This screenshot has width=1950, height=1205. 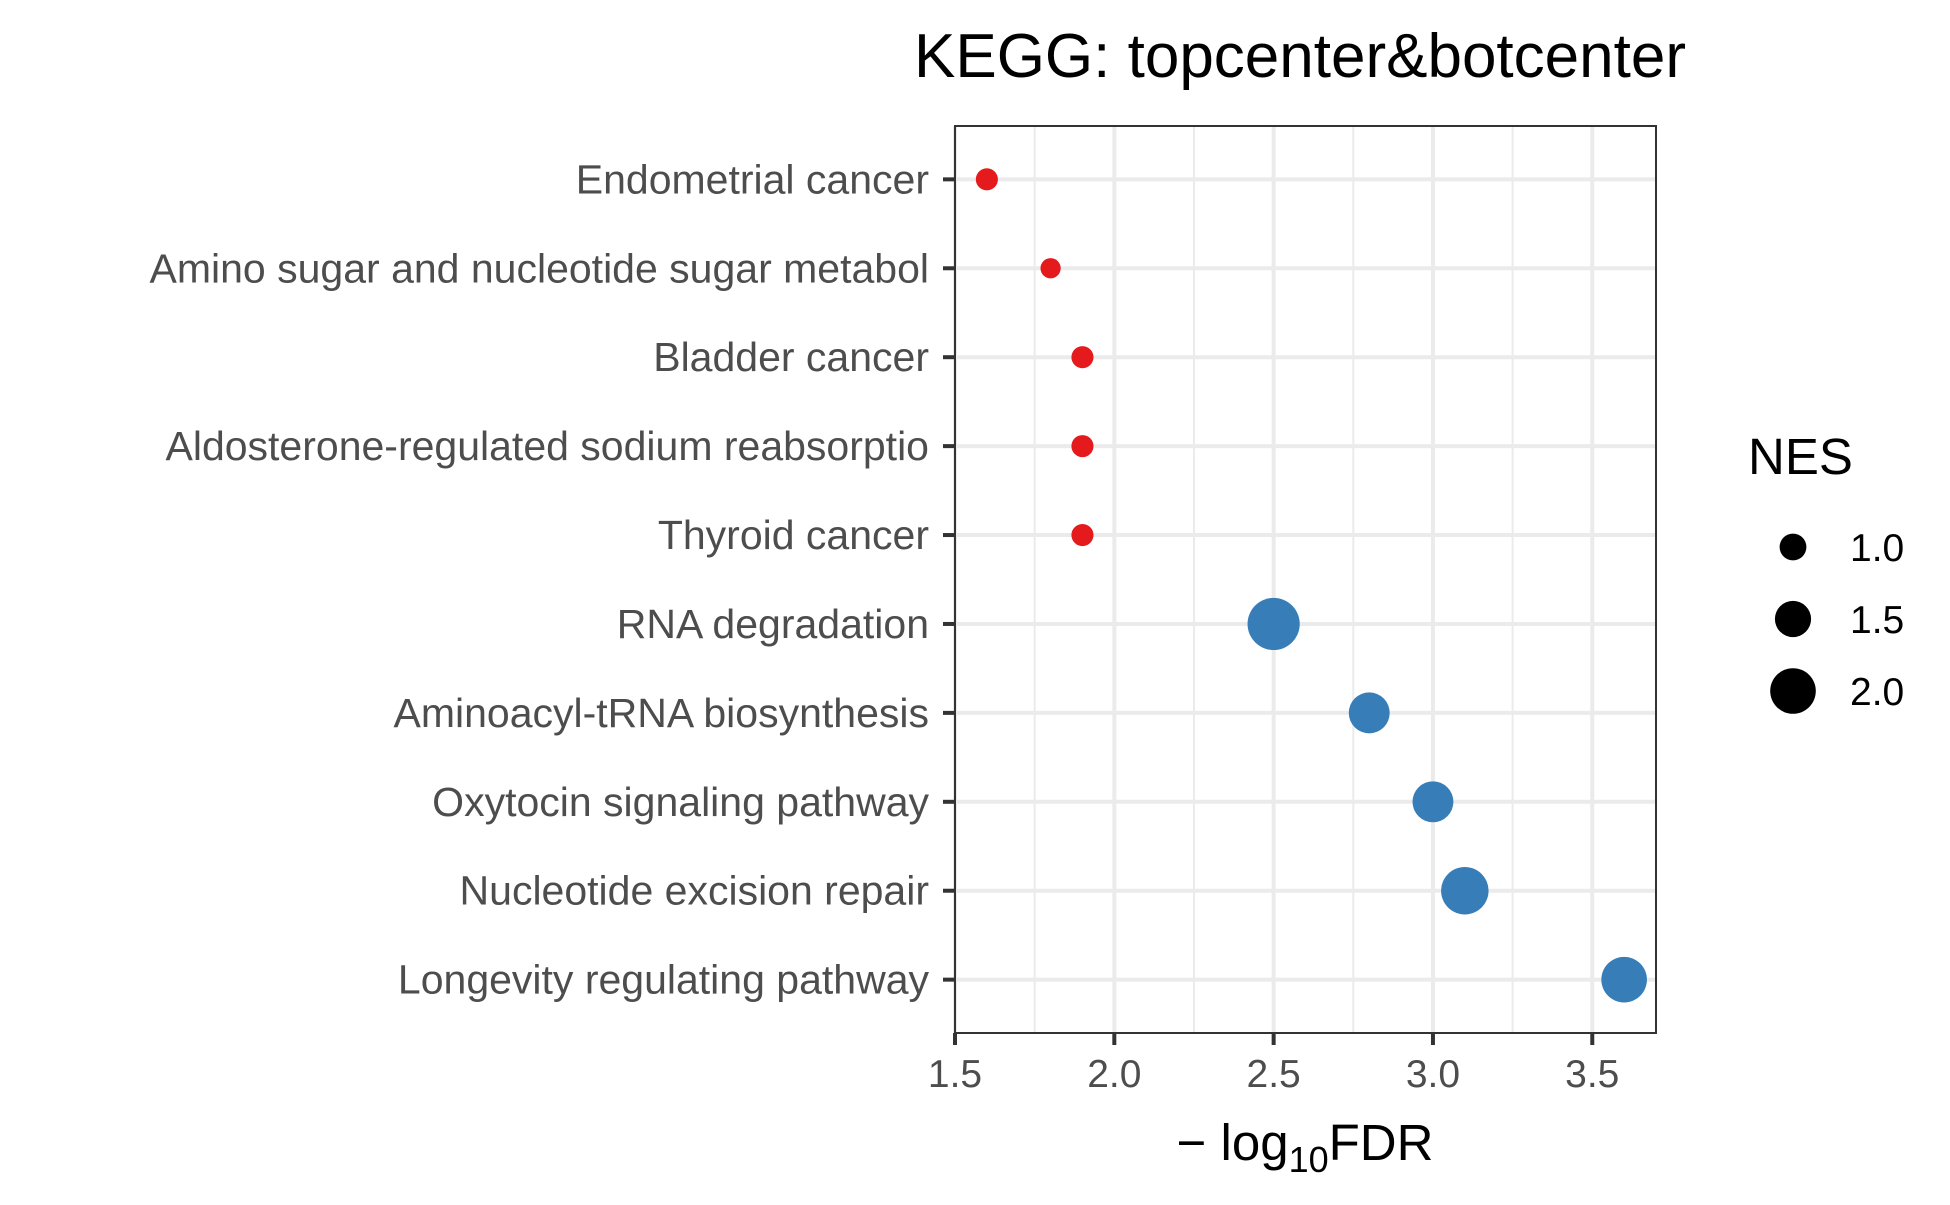 What do you see at coordinates (1877, 548) in the screenshot?
I see `legend-label: 1.0` at bounding box center [1877, 548].